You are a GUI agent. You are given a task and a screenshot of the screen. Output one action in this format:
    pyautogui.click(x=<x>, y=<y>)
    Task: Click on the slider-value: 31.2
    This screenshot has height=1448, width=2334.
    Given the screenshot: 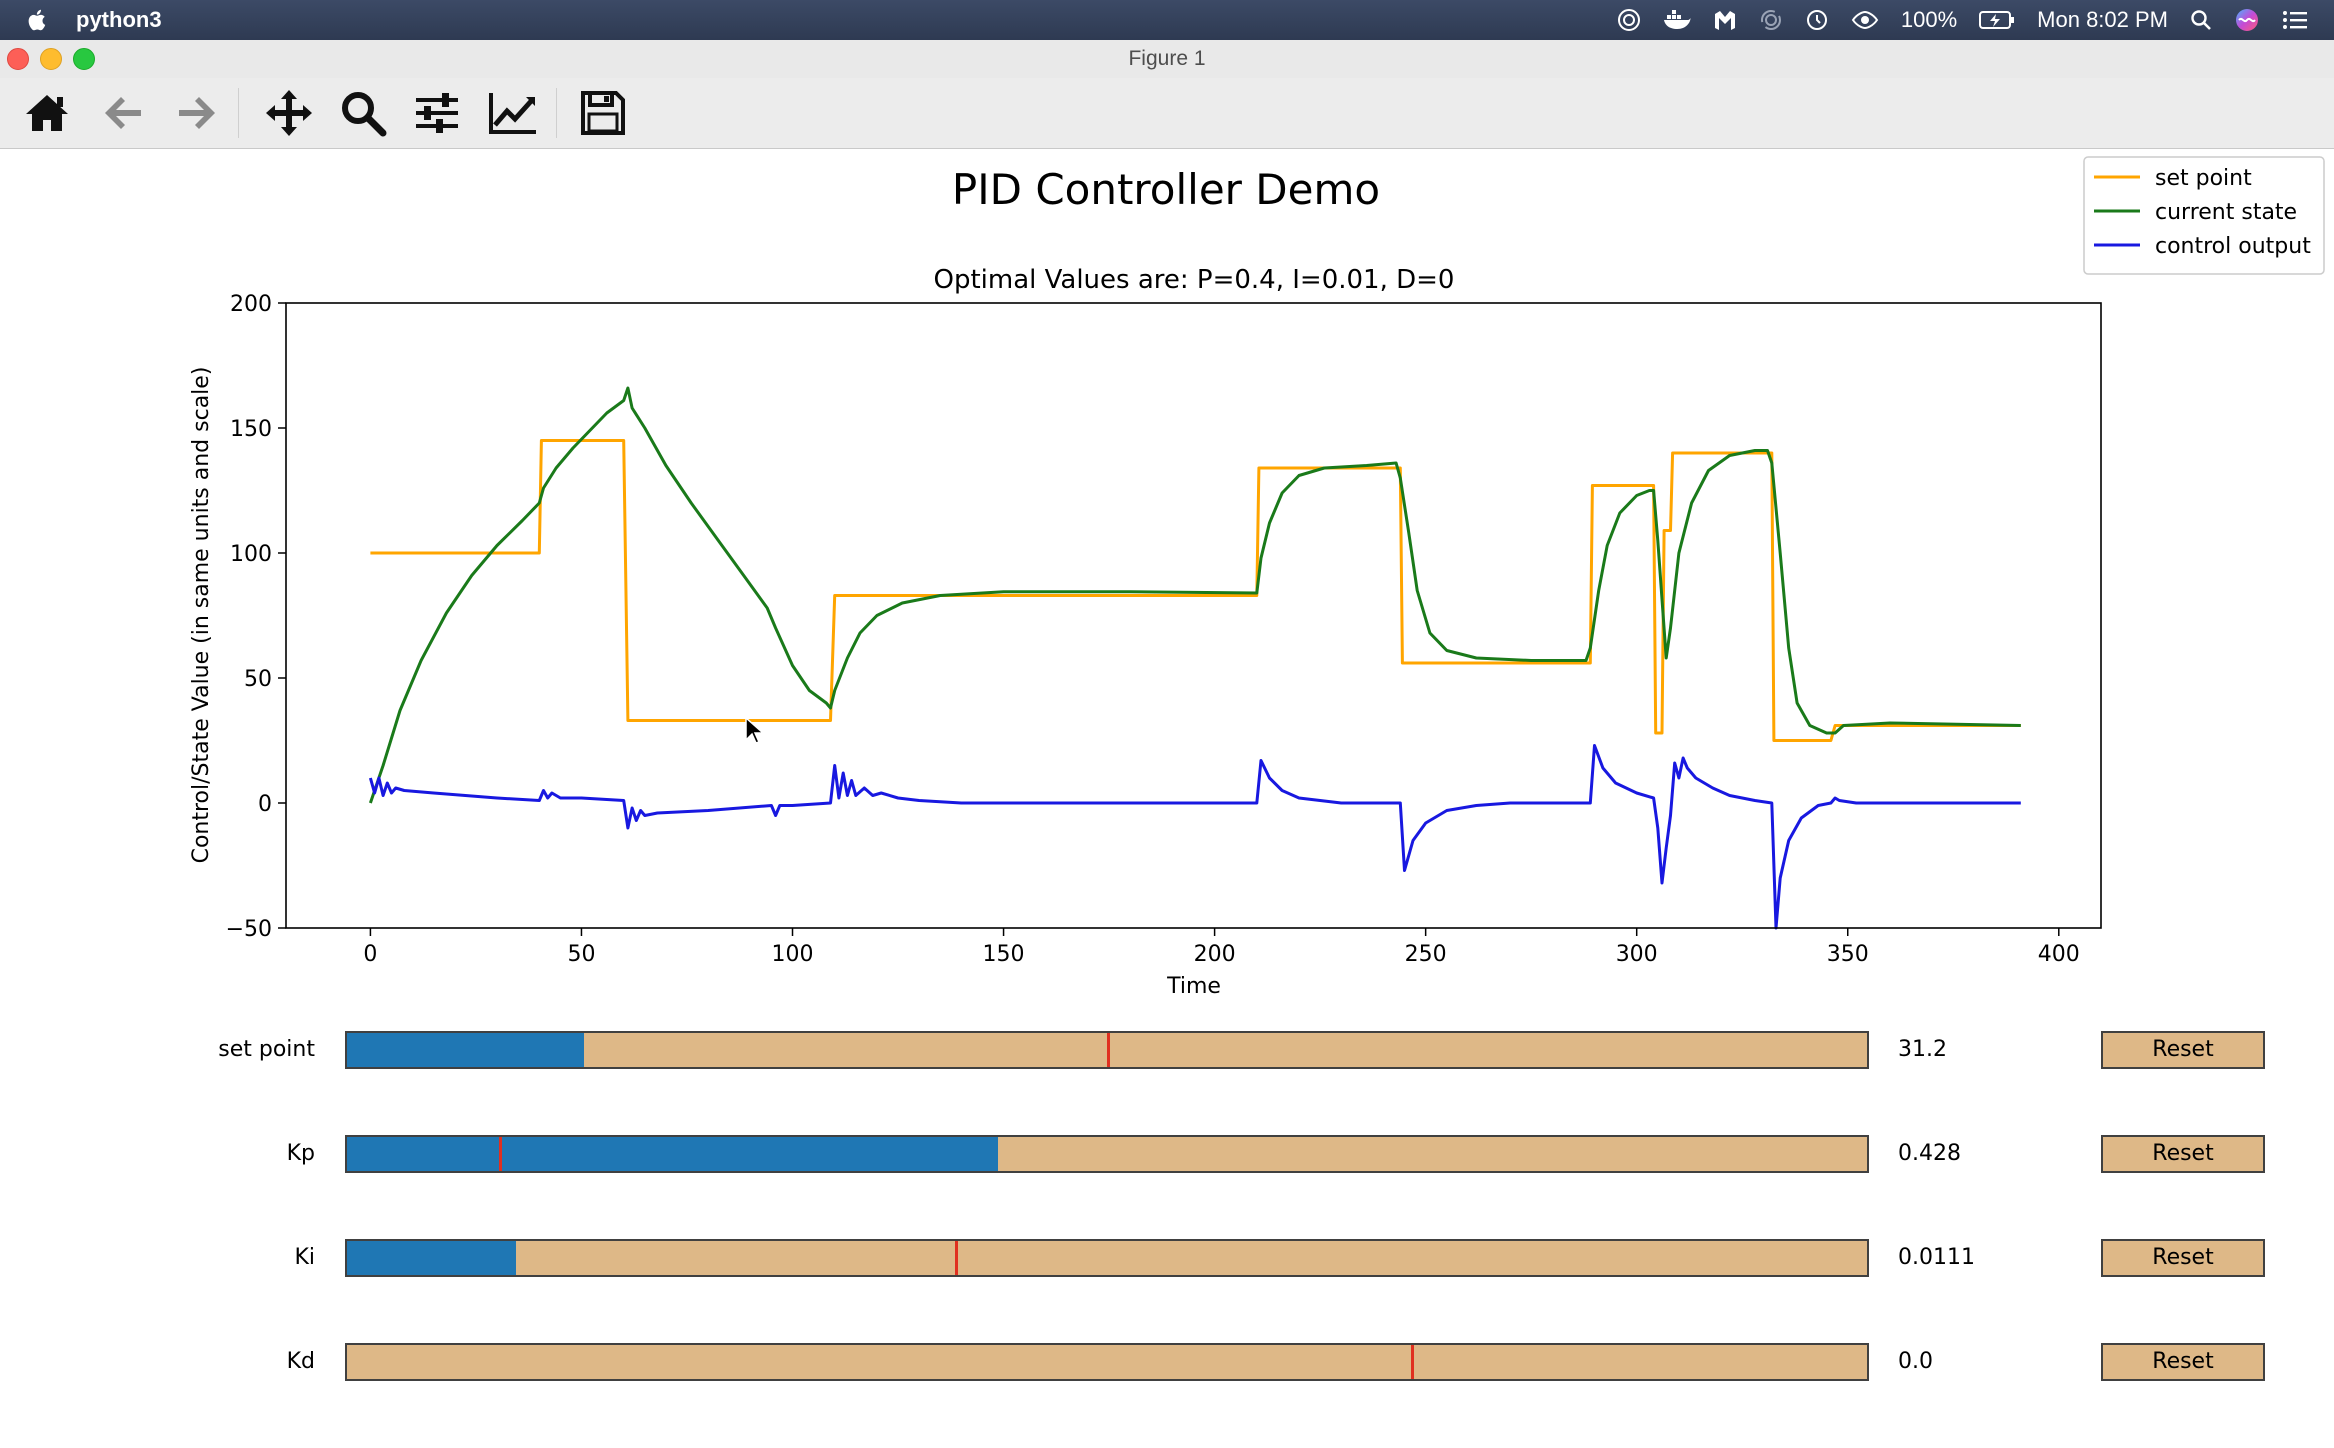 What is the action you would take?
    pyautogui.click(x=1922, y=1049)
    